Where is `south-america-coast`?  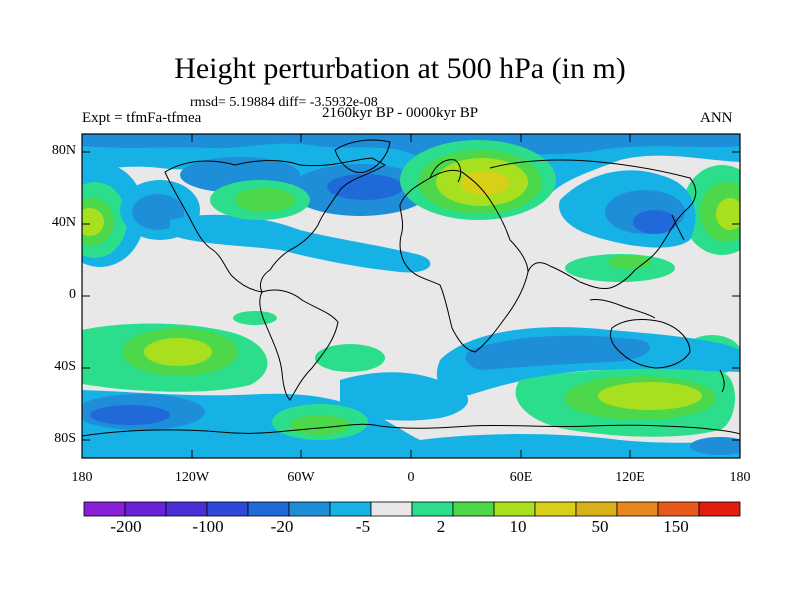
south-america-coast is located at coordinates (299, 345).